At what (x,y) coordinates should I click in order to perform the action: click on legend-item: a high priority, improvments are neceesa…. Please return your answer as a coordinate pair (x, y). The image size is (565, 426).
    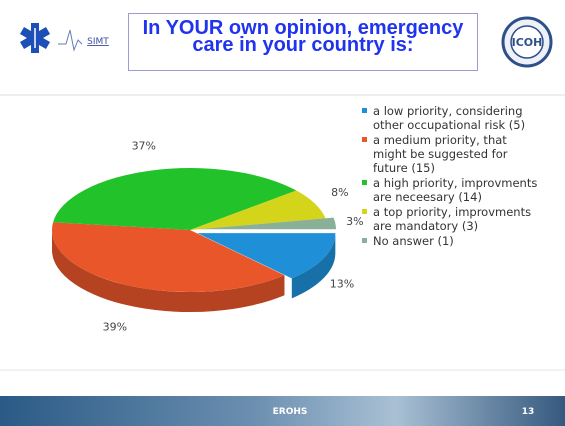
    Looking at the image, I should click on (451, 190).